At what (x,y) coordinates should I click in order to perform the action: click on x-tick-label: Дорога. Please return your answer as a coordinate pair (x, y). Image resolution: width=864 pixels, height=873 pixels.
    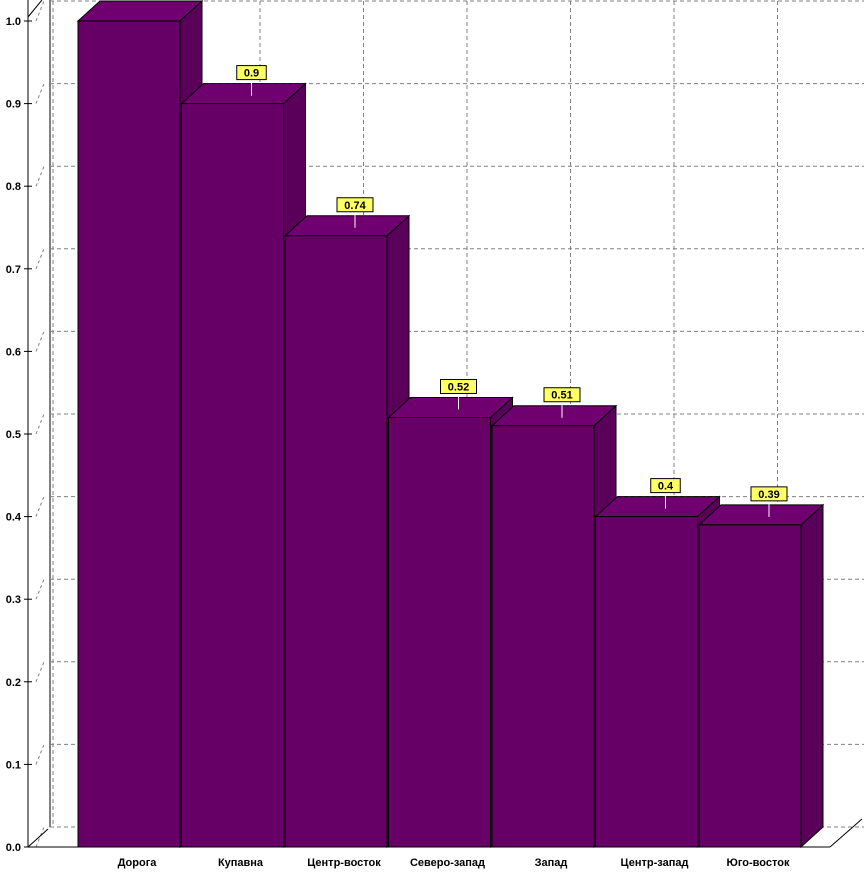
    Looking at the image, I should click on (138, 863).